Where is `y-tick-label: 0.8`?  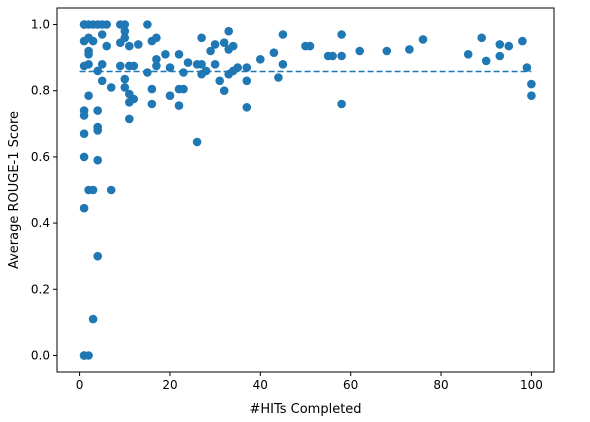 y-tick-label: 0.8 is located at coordinates (40, 91).